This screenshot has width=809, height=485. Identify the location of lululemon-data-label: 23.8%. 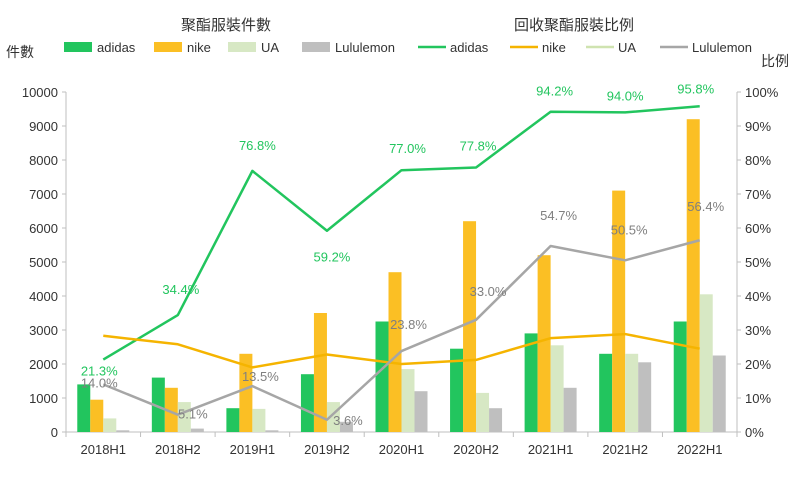
(408, 324).